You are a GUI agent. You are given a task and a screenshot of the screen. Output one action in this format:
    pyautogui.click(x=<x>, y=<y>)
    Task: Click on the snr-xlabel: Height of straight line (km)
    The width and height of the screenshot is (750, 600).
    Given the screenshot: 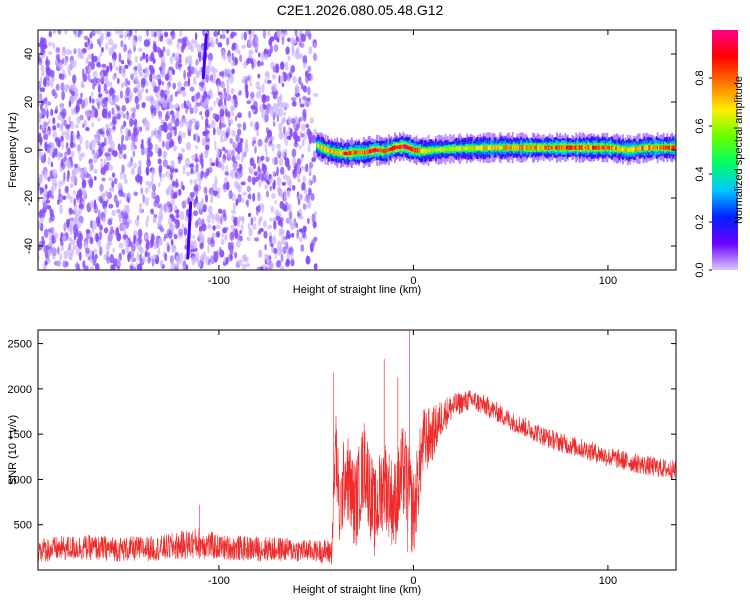 What is the action you would take?
    pyautogui.click(x=357, y=590)
    